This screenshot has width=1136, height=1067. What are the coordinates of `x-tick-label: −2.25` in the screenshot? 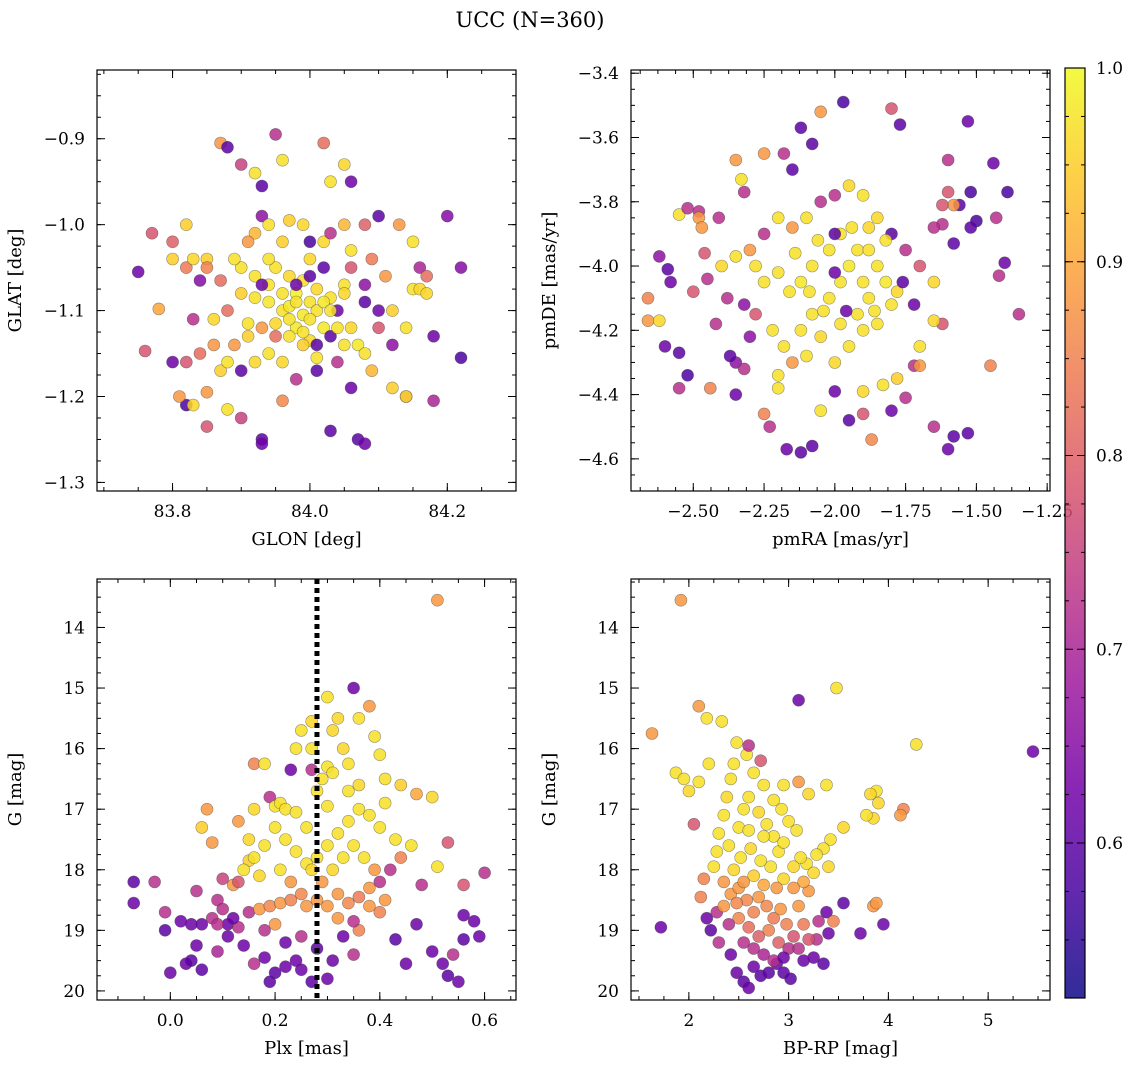 It's located at (764, 512).